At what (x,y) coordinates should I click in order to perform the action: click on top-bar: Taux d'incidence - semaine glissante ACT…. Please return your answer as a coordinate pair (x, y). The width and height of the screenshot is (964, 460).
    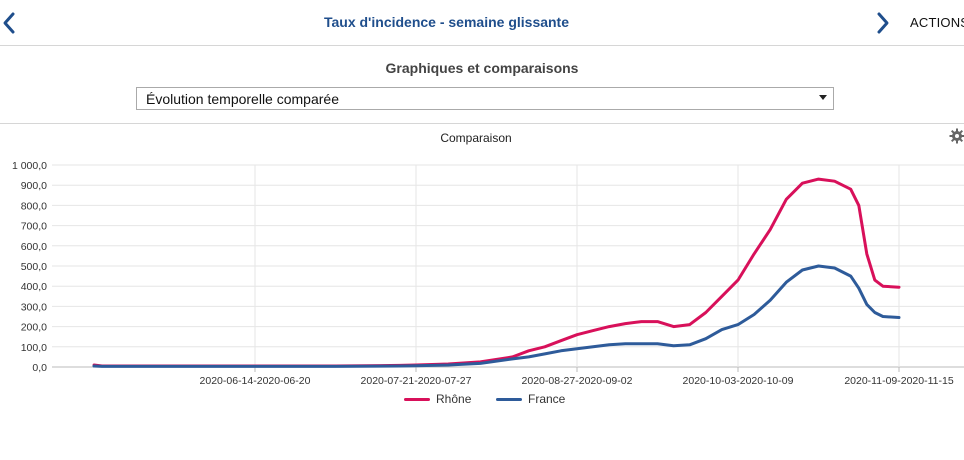
    Looking at the image, I should click on (482, 23).